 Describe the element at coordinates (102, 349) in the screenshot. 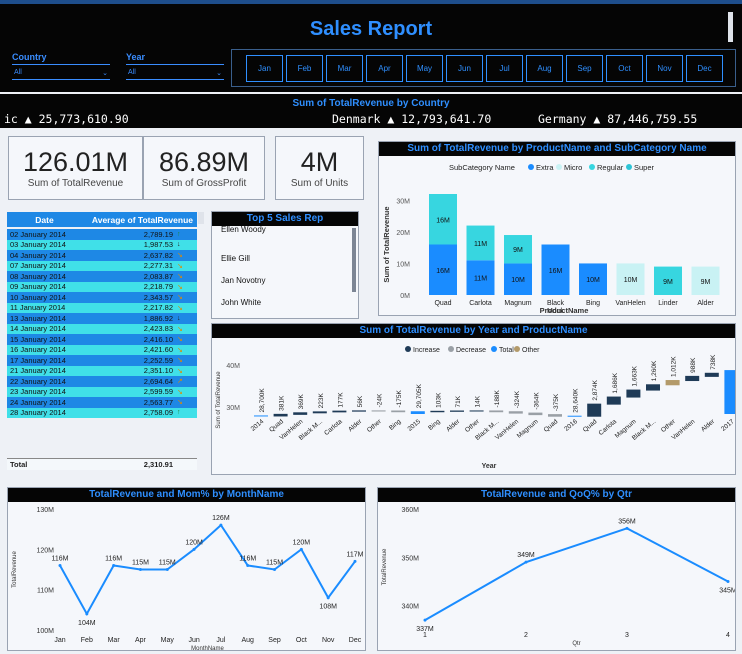

I see `table-row: 16 January 2014 2,421.60 ↘` at that location.